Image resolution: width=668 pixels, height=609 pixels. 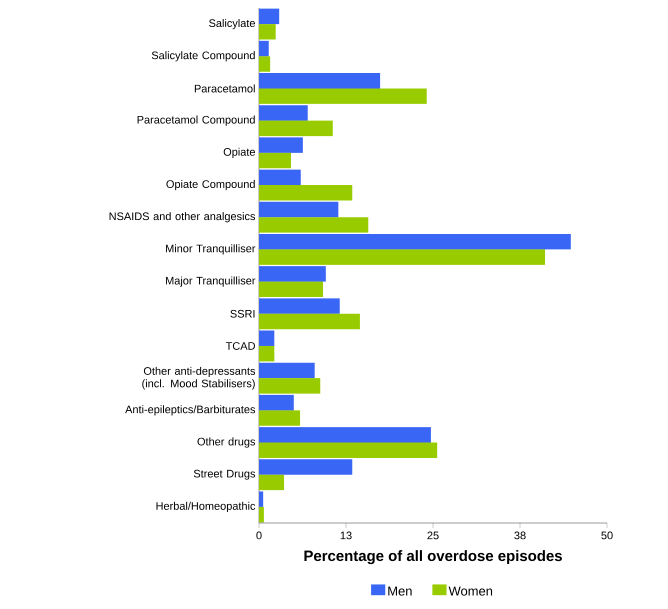 What do you see at coordinates (433, 557) in the screenshot?
I see `x-axis-title: Percentage of all overdose episodes` at bounding box center [433, 557].